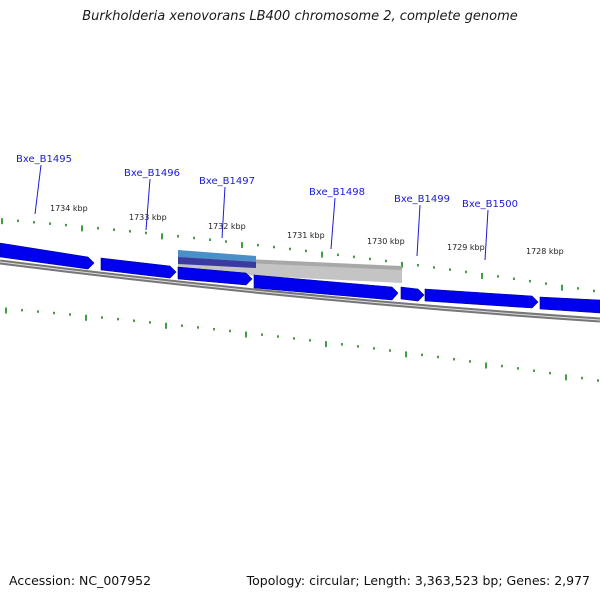 Image resolution: width=600 pixels, height=600 pixels. I want to click on kbp-label-1731: 1731 kbp, so click(306, 235).